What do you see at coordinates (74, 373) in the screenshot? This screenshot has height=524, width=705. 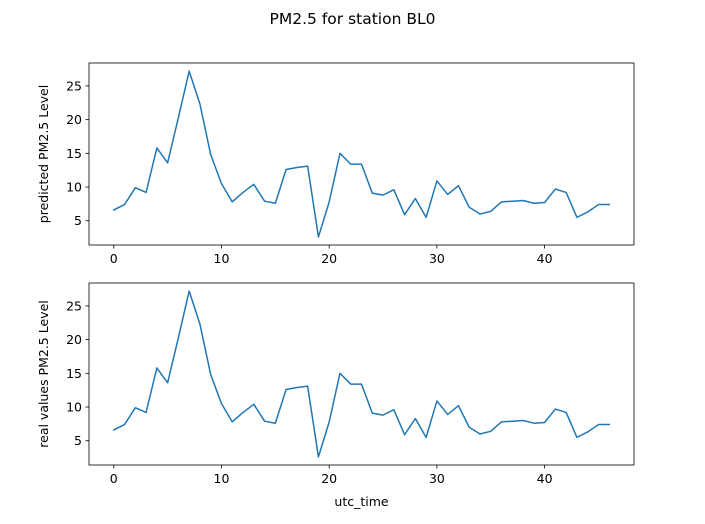 I see `bottom-y-tick-label: 15` at bounding box center [74, 373].